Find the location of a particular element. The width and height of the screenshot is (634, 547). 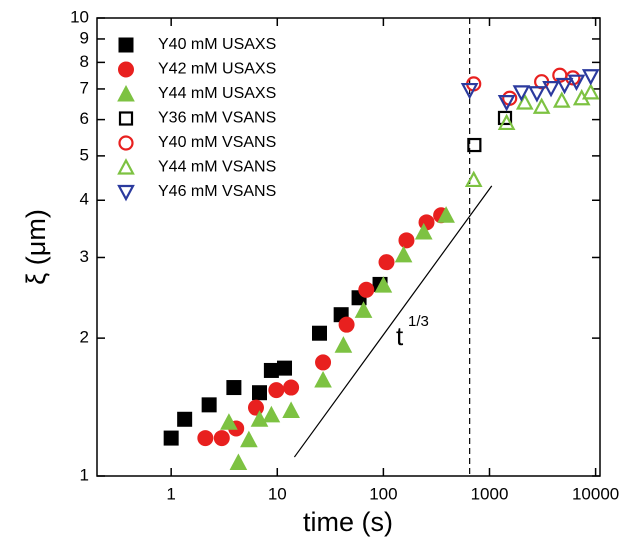

legend-text: Y44 mM VSANS is located at coordinates (217, 167).